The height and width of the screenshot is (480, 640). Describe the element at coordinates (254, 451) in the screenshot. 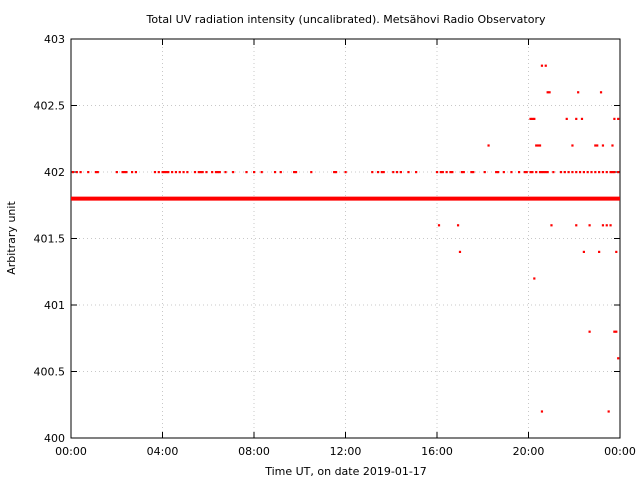

I see `x-tick-label: 08:00` at that location.